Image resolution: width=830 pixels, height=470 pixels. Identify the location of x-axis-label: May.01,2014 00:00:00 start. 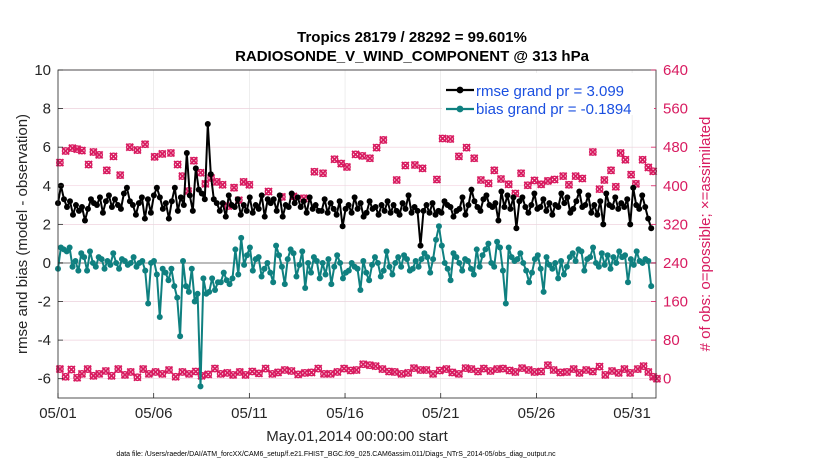
(357, 436).